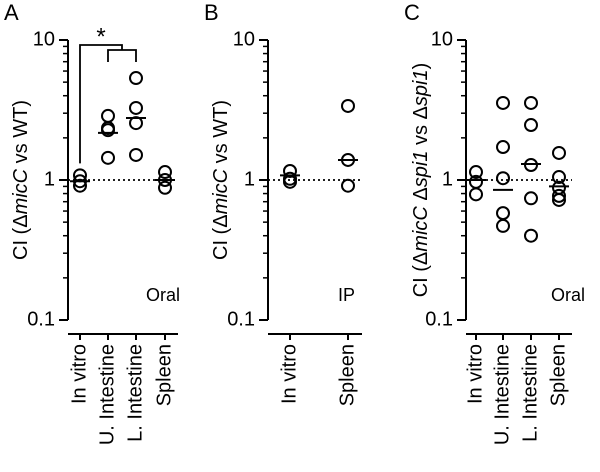 Image resolution: width=600 pixels, height=472 pixels. I want to click on y-axis-label: CI (ΔmicC Δspi1 vs Δspi1), so click(421, 180).